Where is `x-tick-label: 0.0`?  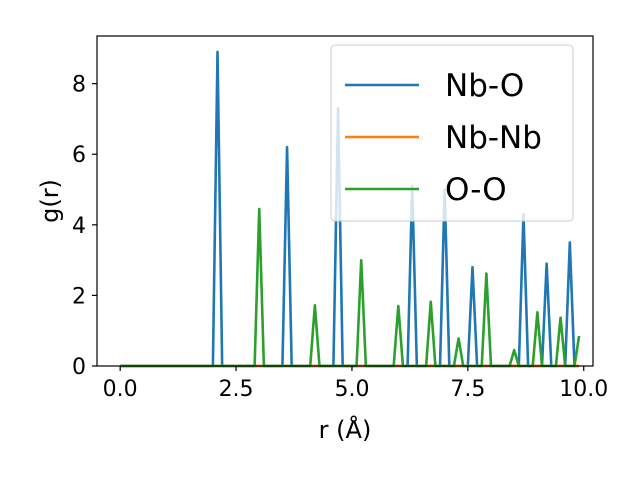
x-tick-label: 0.0 is located at coordinates (120, 389).